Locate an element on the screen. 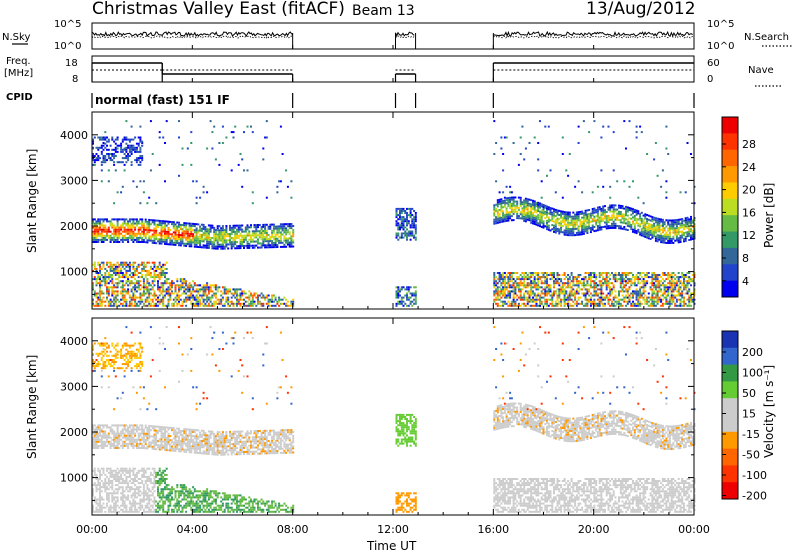 Image resolution: width=800 pixels, height=554 pixels. noise-search-trace is located at coordinates (192, 37).